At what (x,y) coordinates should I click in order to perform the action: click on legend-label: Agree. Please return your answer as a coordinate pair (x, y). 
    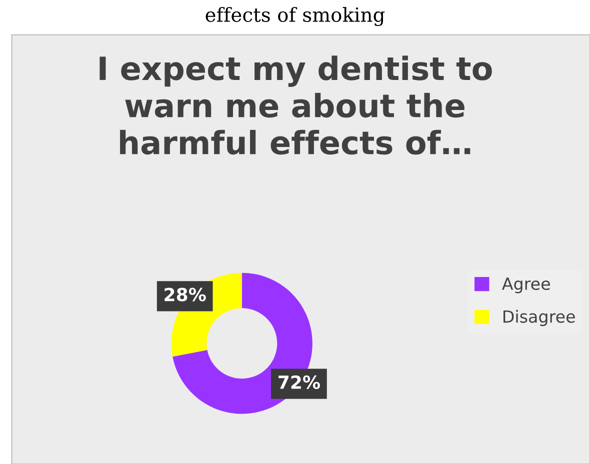
    Looking at the image, I should click on (526, 286).